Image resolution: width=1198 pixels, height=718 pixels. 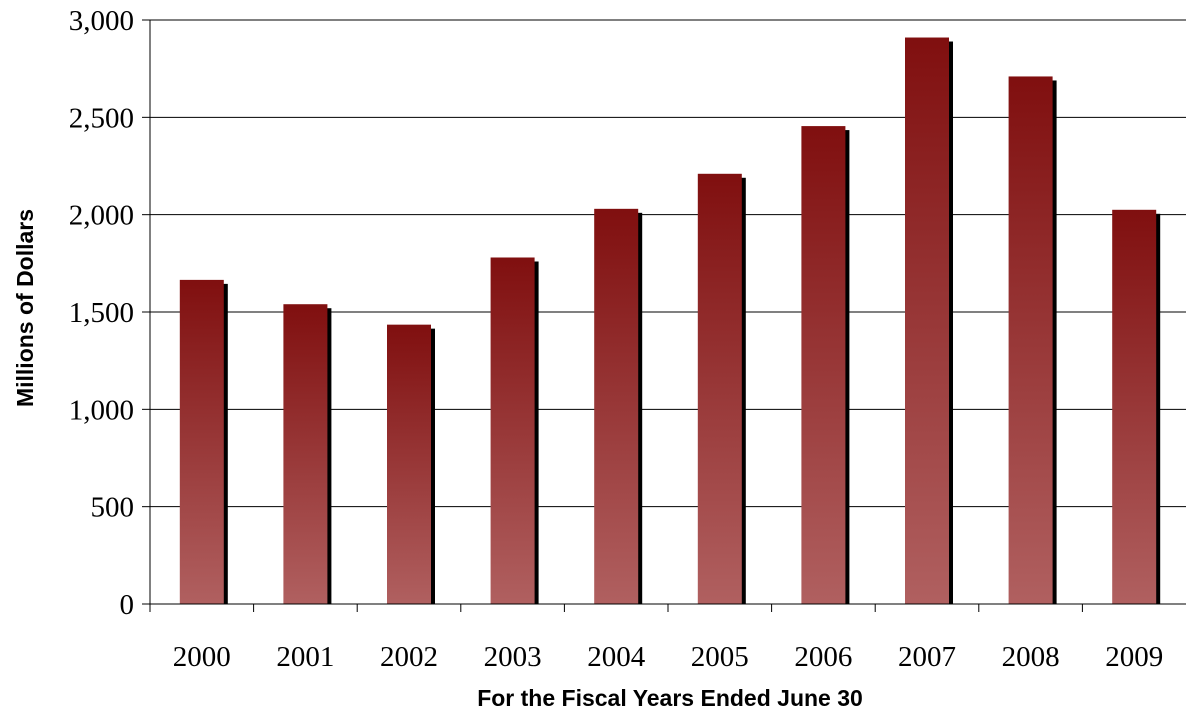 I want to click on y-tick-label: 1,500, so click(x=101, y=313).